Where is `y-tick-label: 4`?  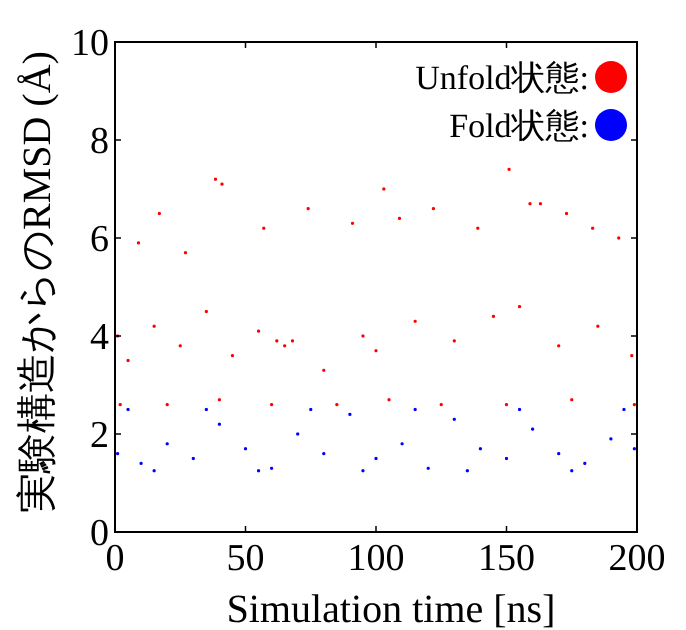 y-tick-label: 4 is located at coordinates (99, 337).